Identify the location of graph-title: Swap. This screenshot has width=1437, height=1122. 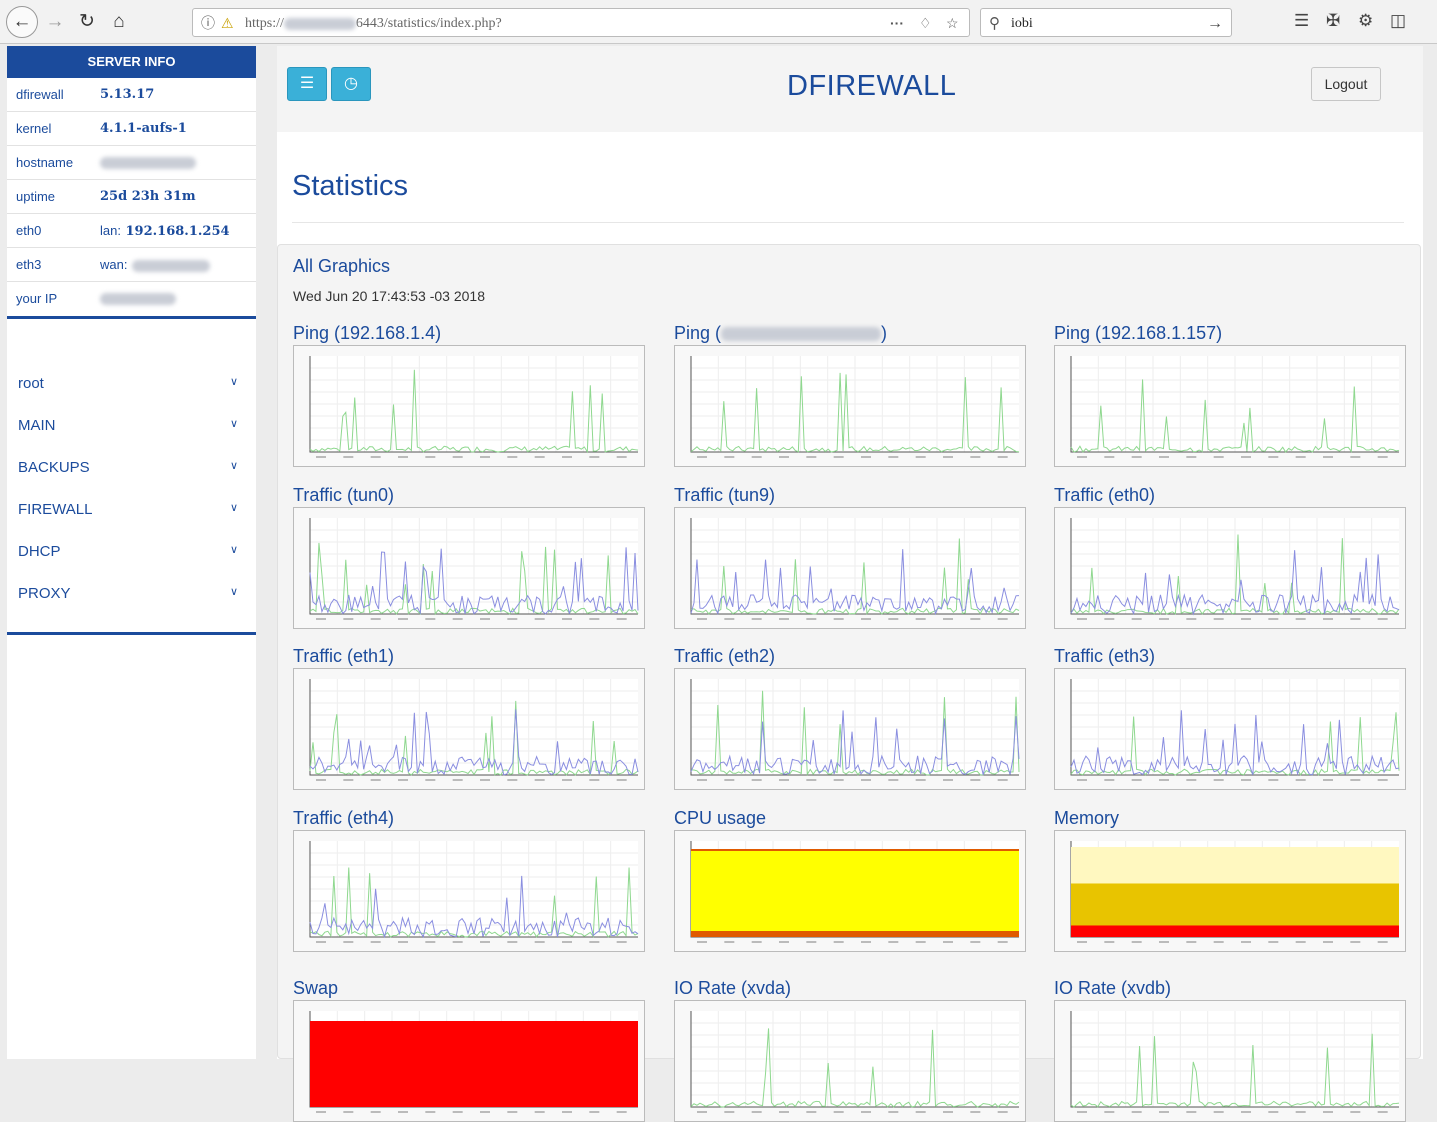
(316, 988).